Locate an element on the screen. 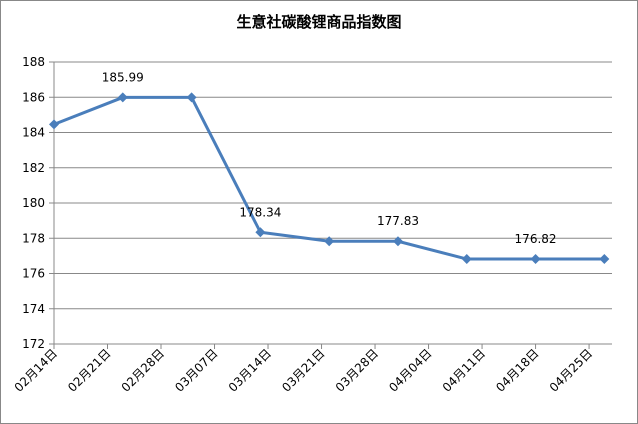 This screenshot has width=638, height=424. y-tick-label: 188 is located at coordinates (33, 62).